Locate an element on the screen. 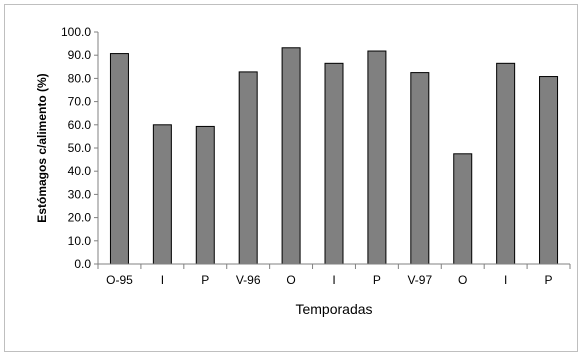 The image size is (582, 356). y-tick-label: 10.0 is located at coordinates (80, 241).